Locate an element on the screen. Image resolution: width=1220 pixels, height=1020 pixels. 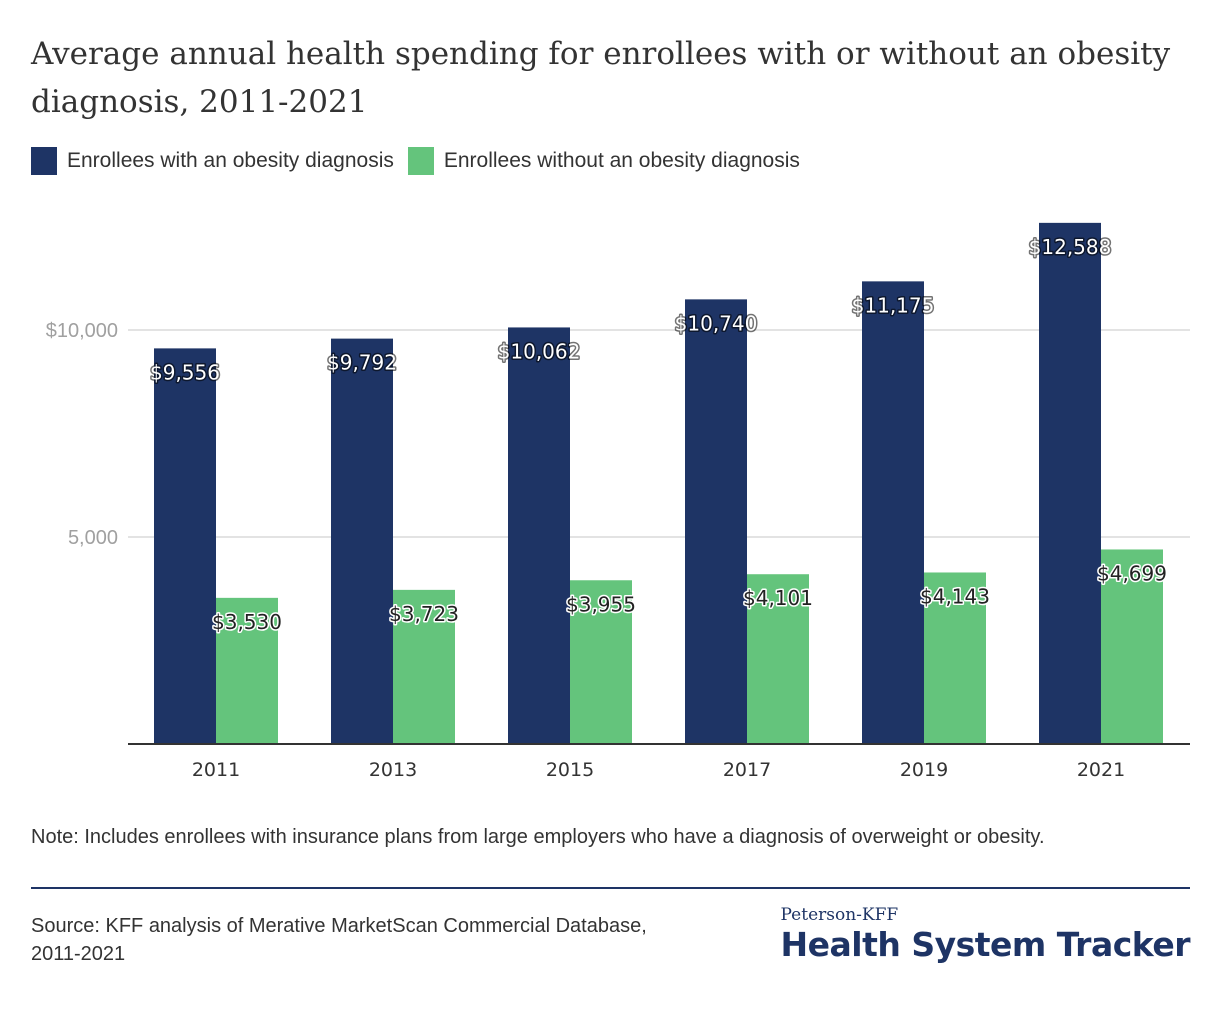
legend-item-with-obesity: Enrollees with an obesity diagnosis is located at coordinates (212, 161).